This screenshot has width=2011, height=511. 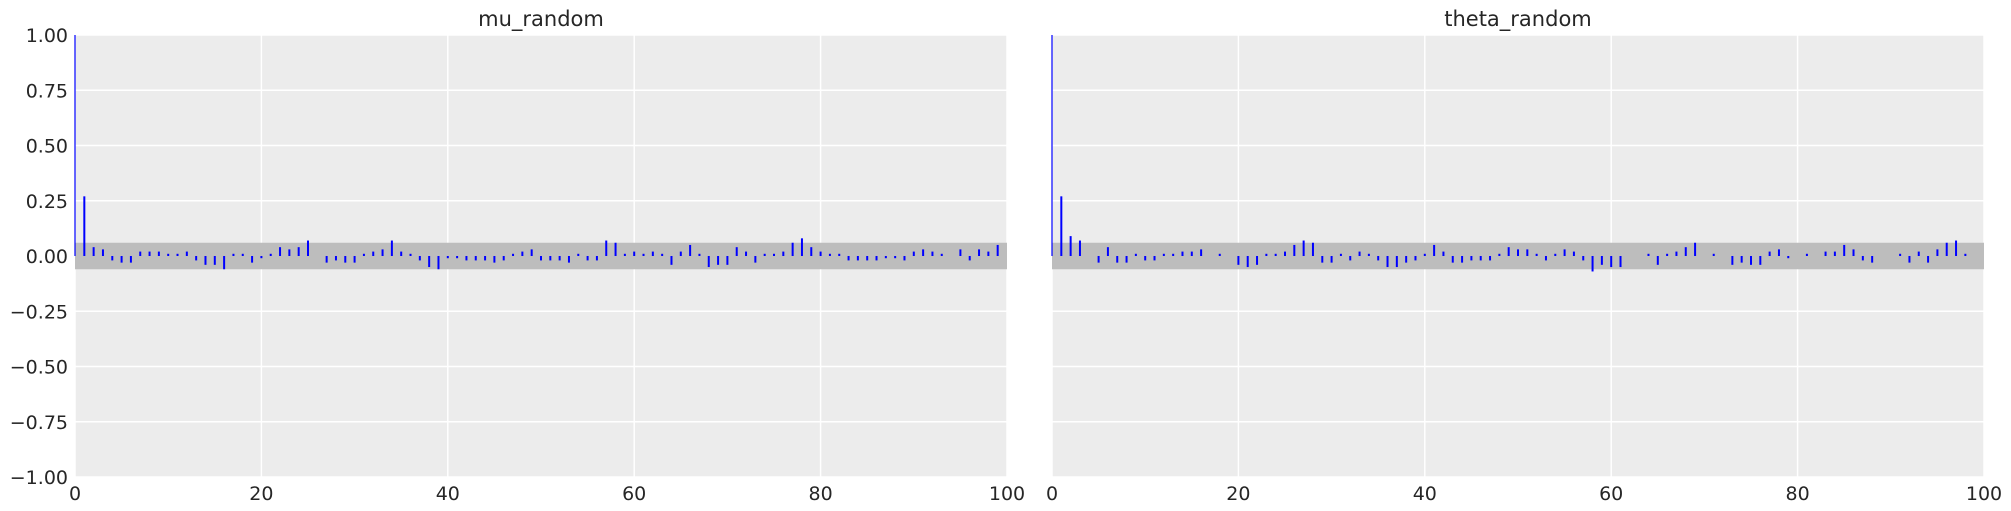 What do you see at coordinates (47, 36) in the screenshot?
I see `y-tick-label: 1.00` at bounding box center [47, 36].